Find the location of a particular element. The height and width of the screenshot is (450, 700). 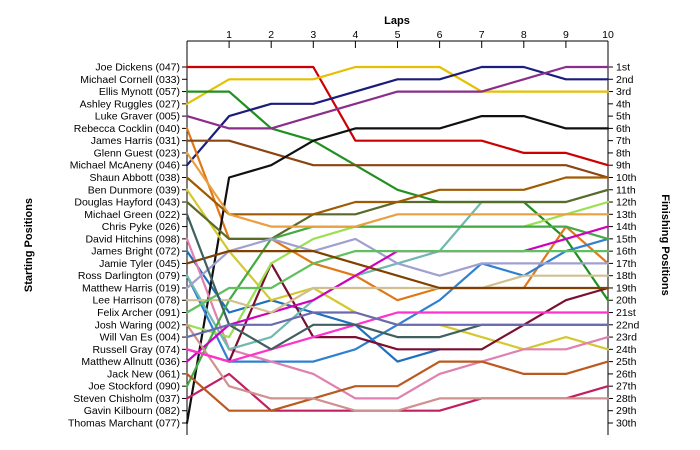

starting-position-label: Joe Dickens (047) is located at coordinates (137, 68).